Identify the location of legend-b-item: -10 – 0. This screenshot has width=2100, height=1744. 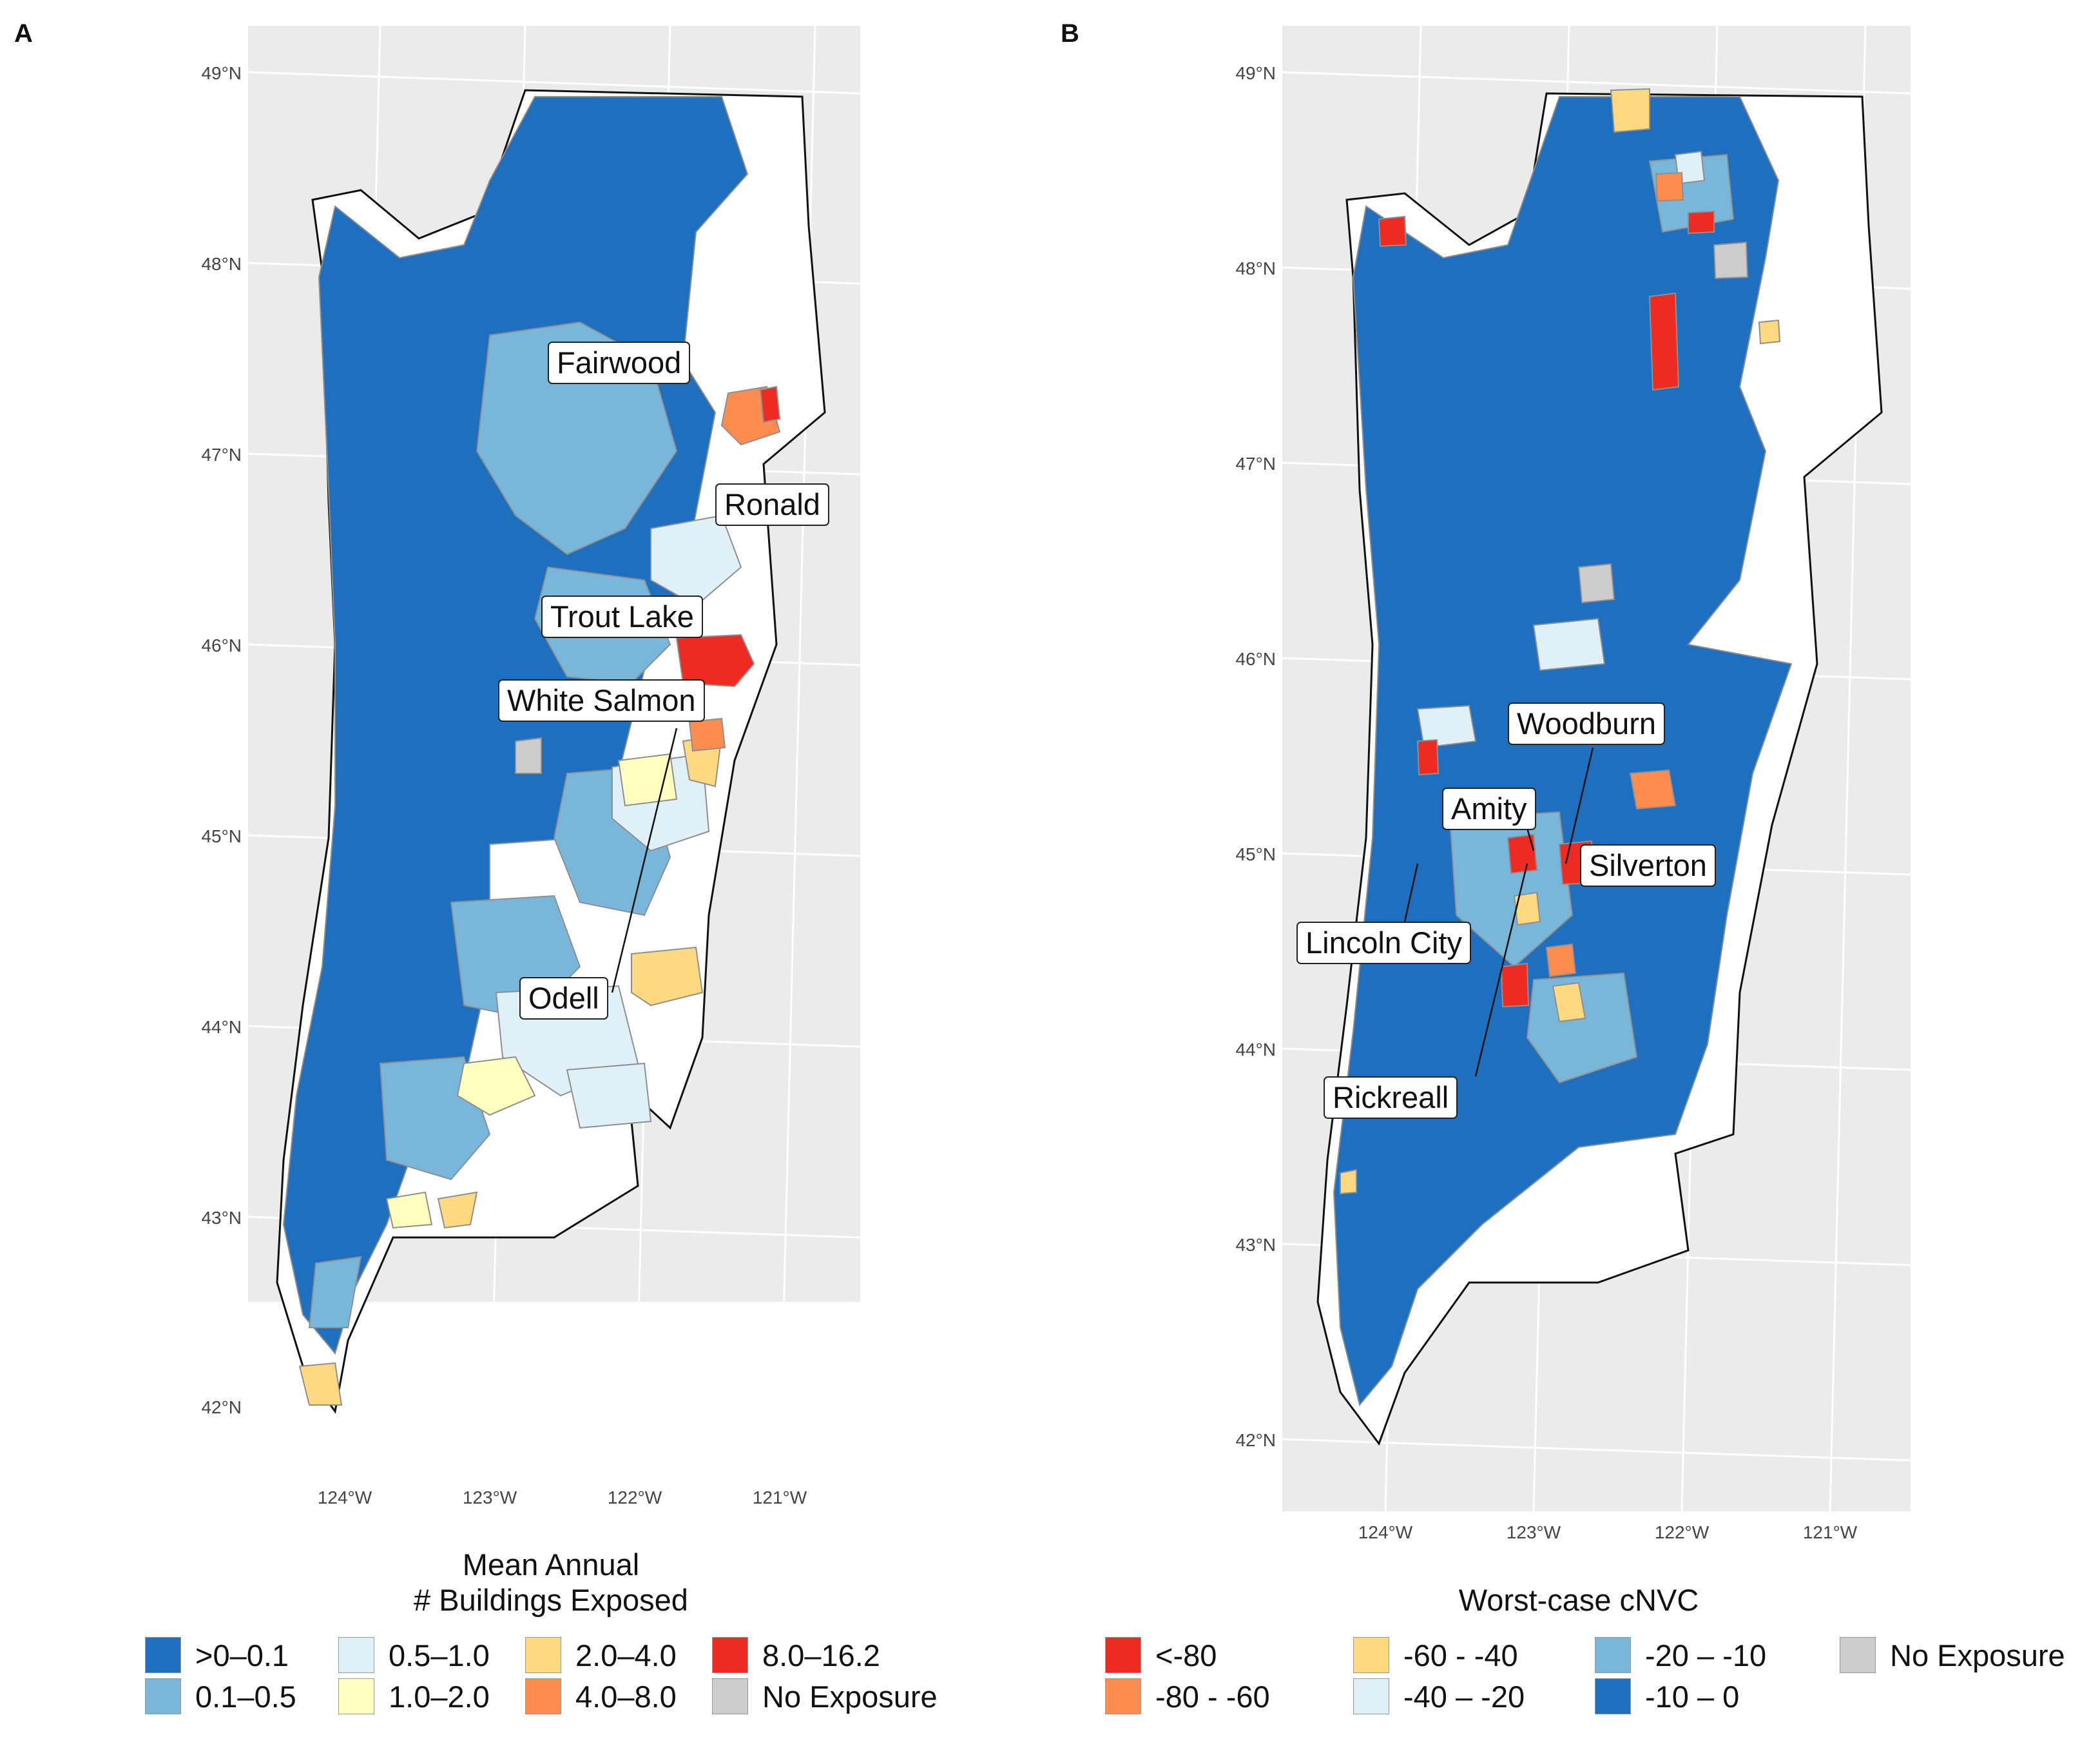
(1667, 1696).